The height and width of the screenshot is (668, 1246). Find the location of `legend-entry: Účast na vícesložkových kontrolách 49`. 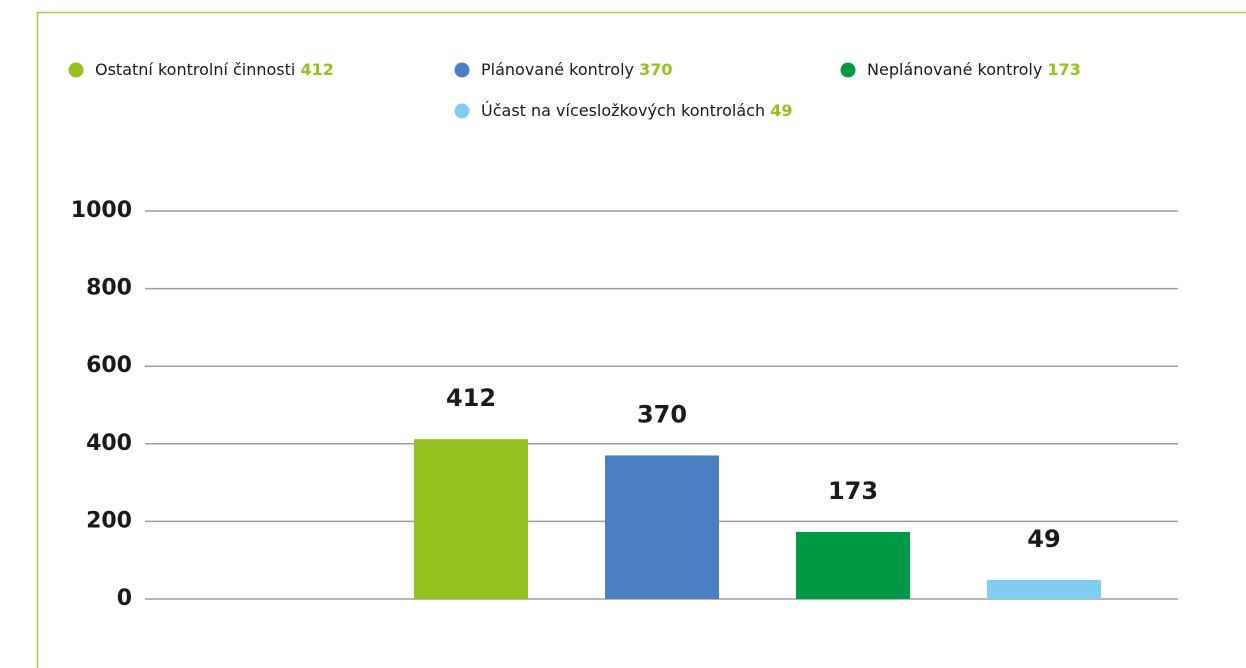

legend-entry: Účast na vícesložkových kontrolách 49 is located at coordinates (636, 110).